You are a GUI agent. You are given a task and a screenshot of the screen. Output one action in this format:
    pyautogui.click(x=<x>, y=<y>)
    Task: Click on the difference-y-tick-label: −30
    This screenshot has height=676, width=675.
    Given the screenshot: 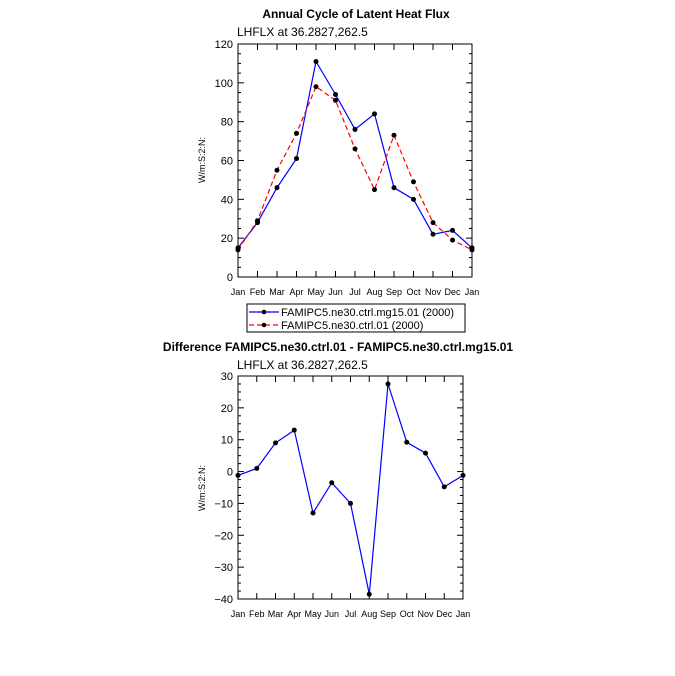 What is the action you would take?
    pyautogui.click(x=223, y=568)
    